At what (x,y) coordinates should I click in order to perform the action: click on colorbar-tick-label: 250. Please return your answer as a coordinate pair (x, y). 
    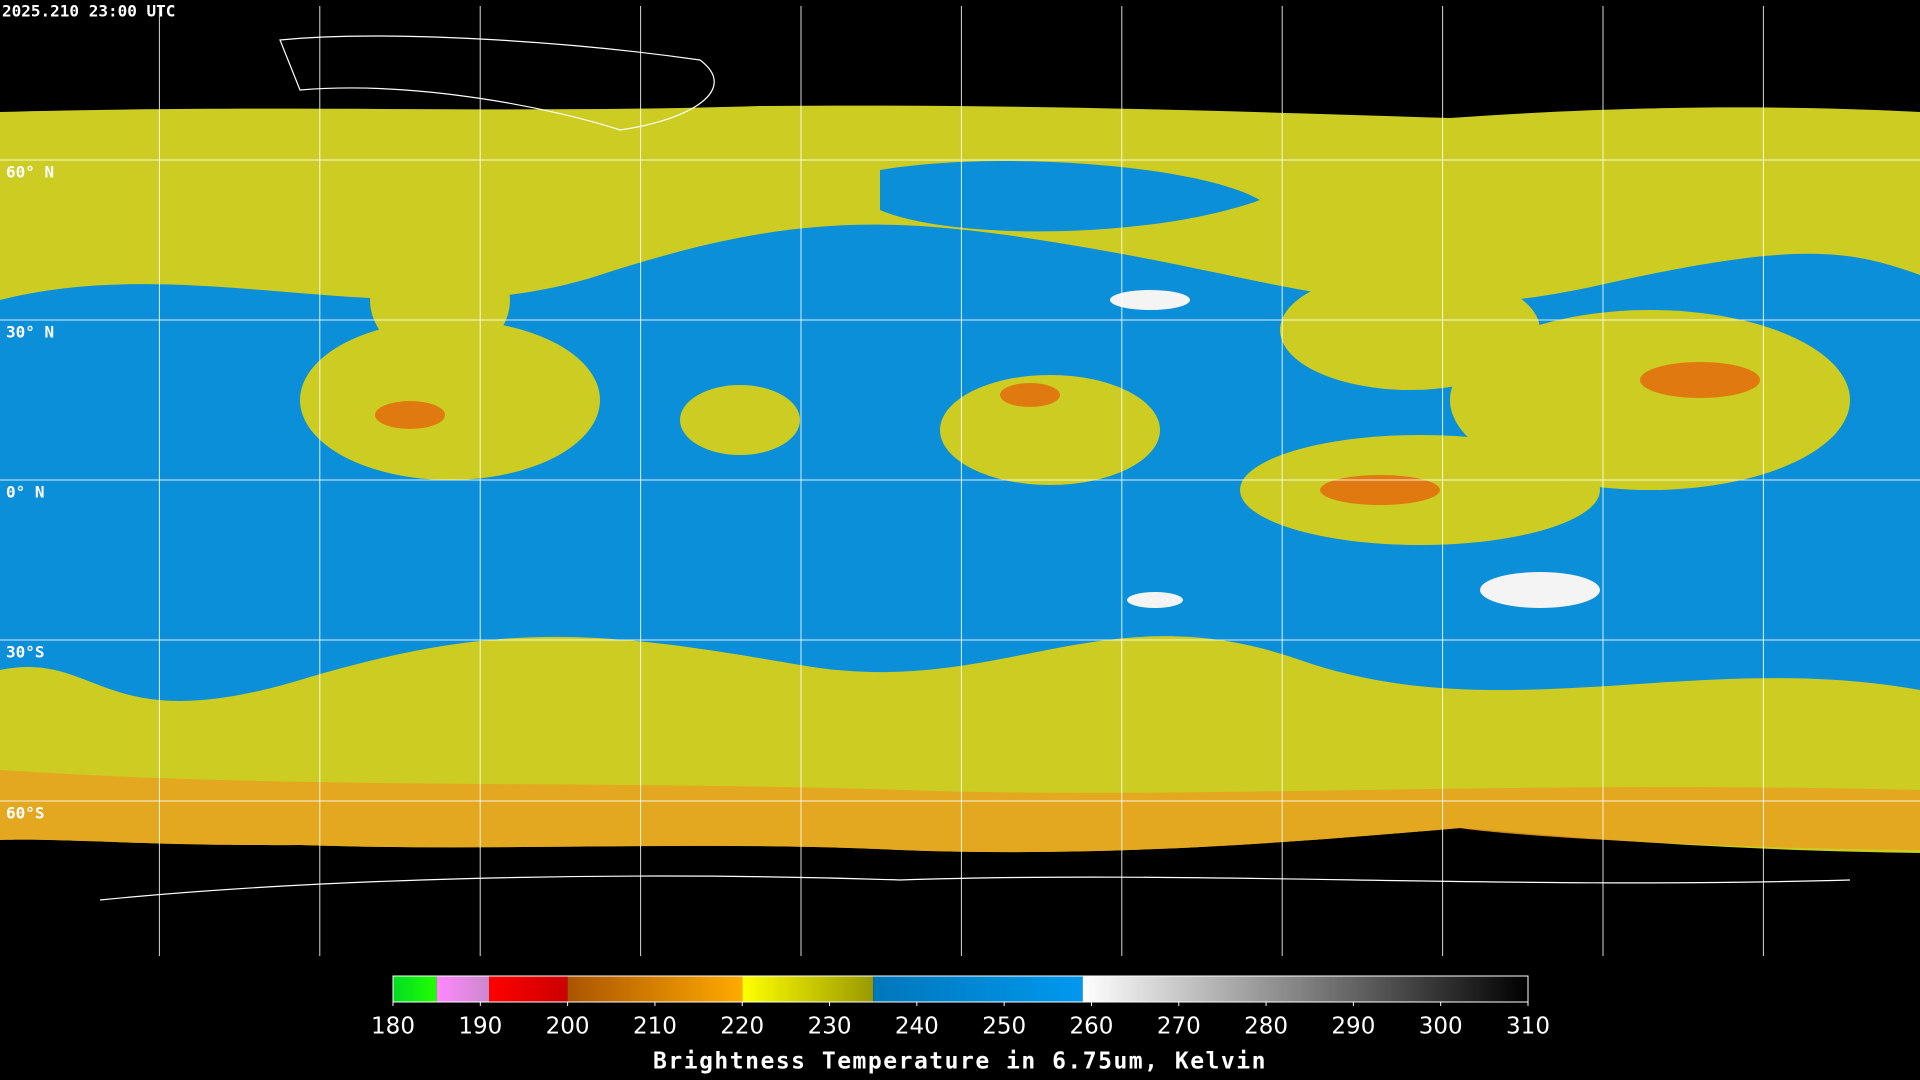
    Looking at the image, I should click on (1004, 1027).